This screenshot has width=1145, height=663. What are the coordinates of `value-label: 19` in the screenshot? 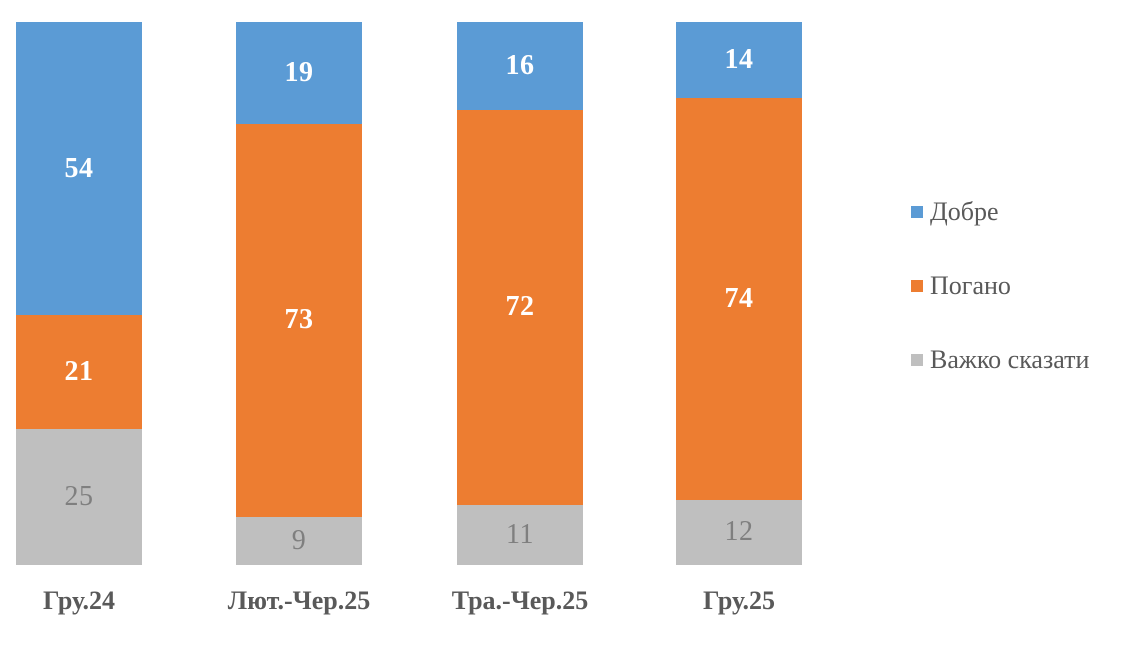 It's located at (299, 73).